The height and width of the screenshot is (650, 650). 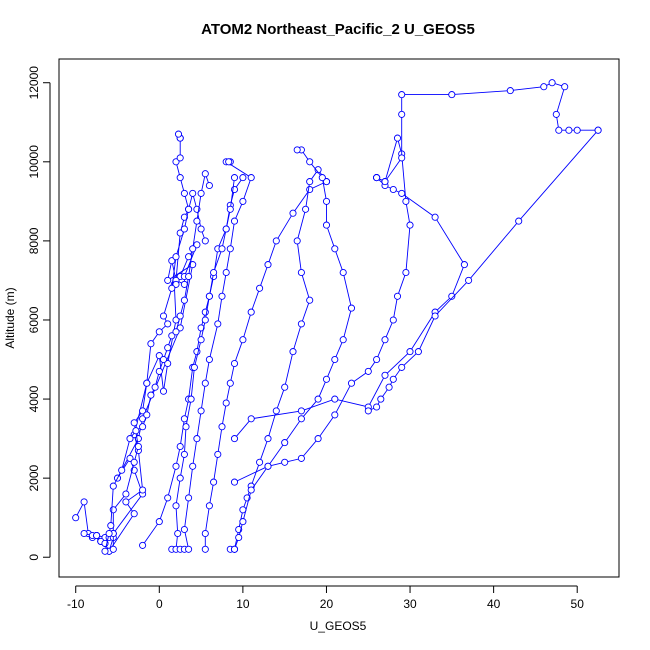 I want to click on y-tick-label: 12000, so click(x=34, y=83).